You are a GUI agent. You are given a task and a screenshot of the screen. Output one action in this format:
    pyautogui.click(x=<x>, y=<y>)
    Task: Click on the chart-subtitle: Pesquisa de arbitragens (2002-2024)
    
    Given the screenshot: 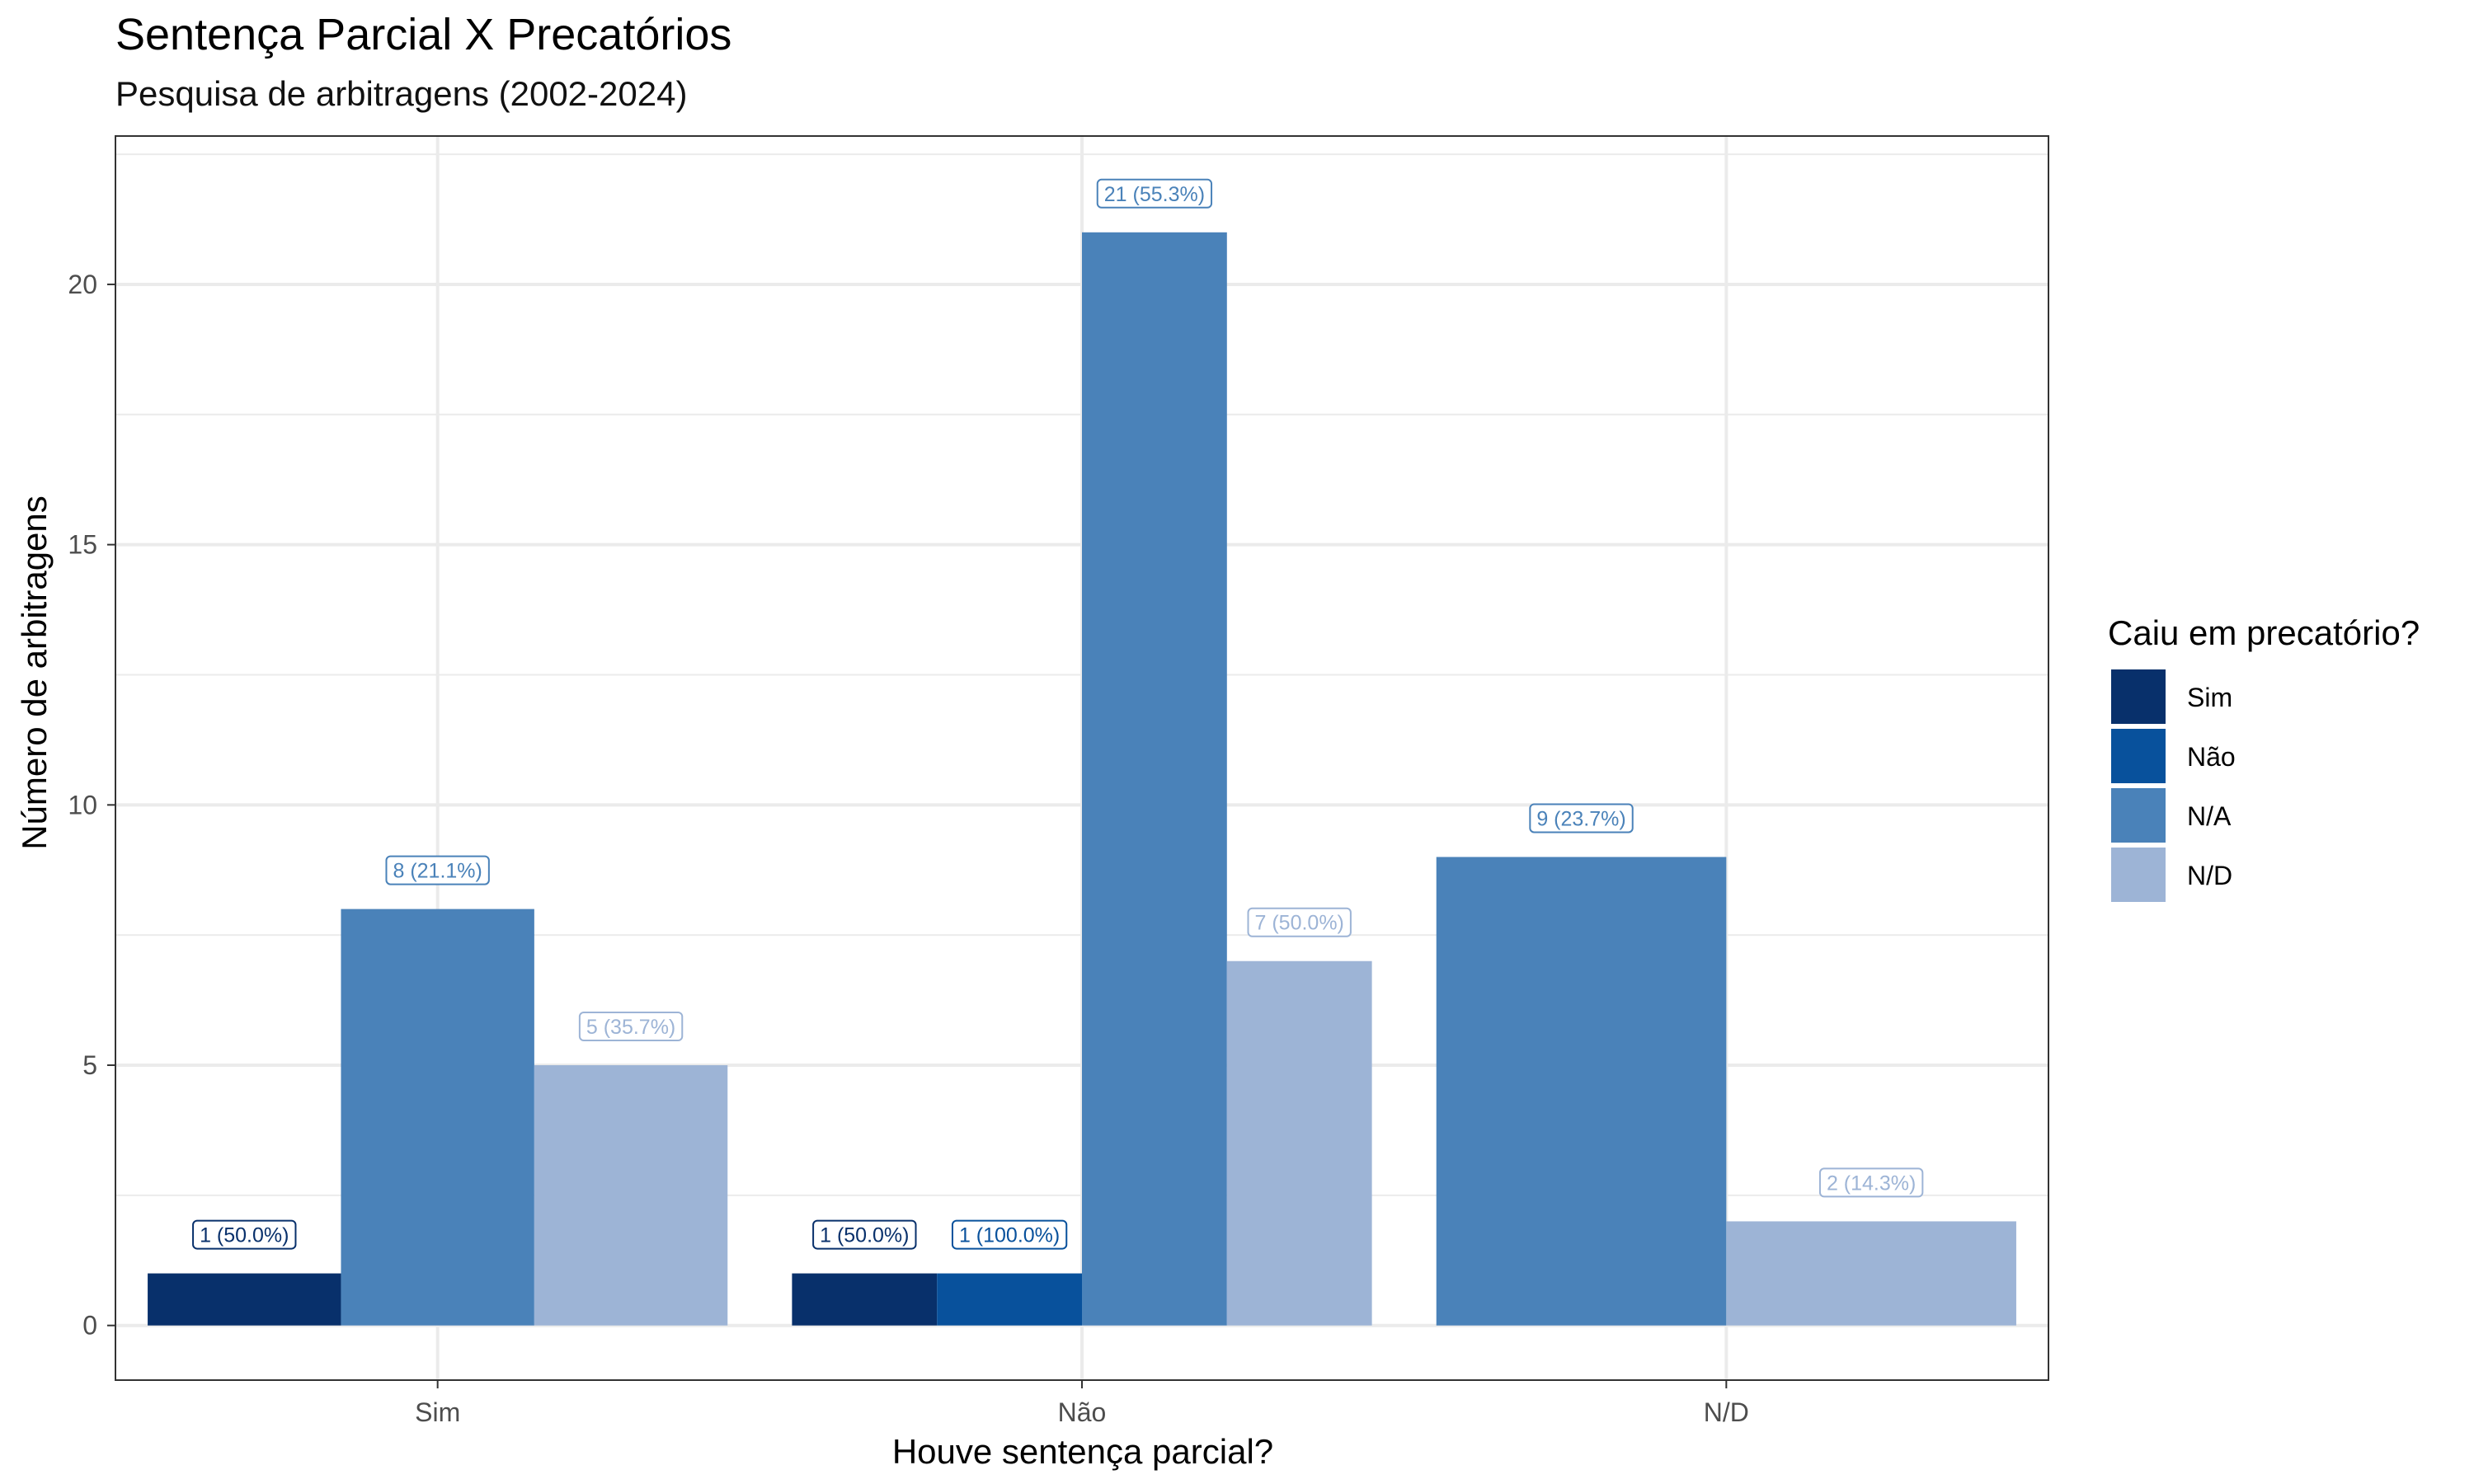 What is the action you would take?
    pyautogui.click(x=401, y=93)
    